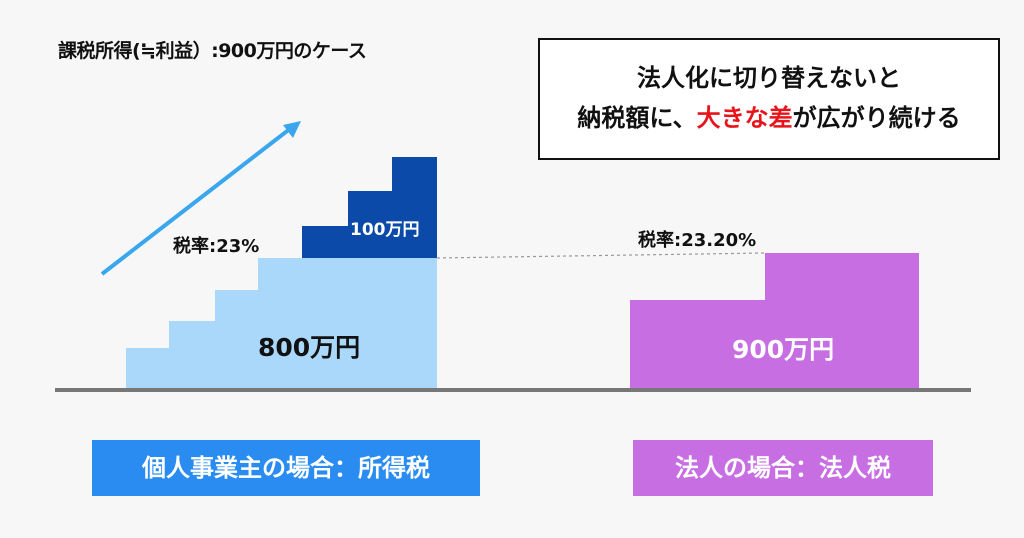 This screenshot has width=1024, height=538. What do you see at coordinates (783, 349) in the screenshot?
I see `corporation-amount: 900万円` at bounding box center [783, 349].